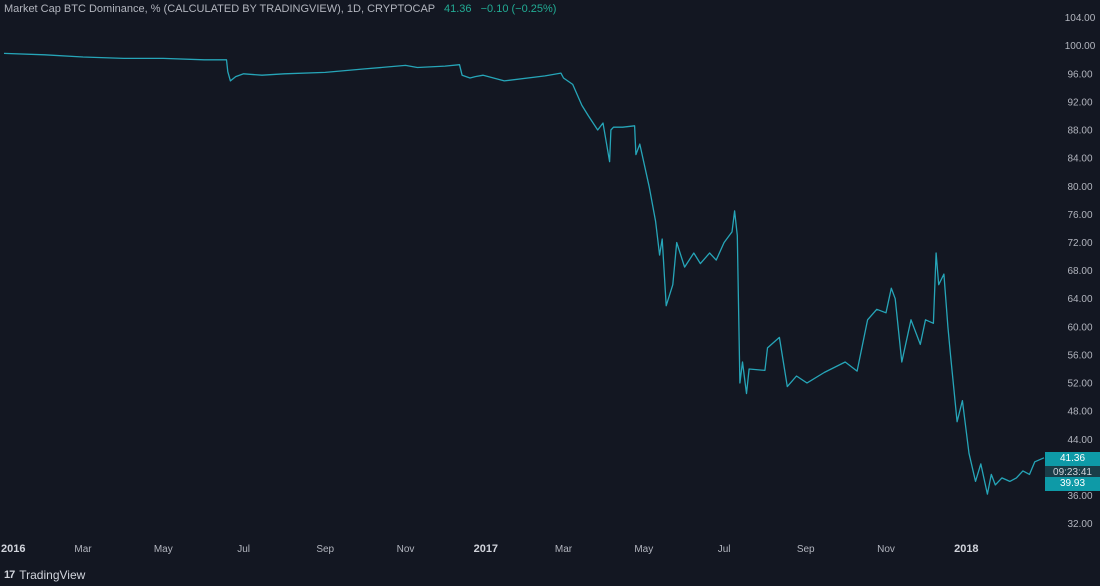 This screenshot has width=1100, height=586. What do you see at coordinates (458, 9) in the screenshot?
I see `last-value: 41.36` at bounding box center [458, 9].